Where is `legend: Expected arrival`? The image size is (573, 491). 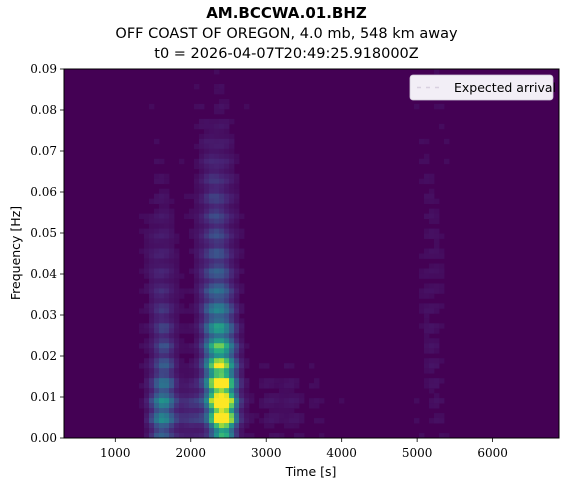 legend: Expected arrival is located at coordinates (482, 87).